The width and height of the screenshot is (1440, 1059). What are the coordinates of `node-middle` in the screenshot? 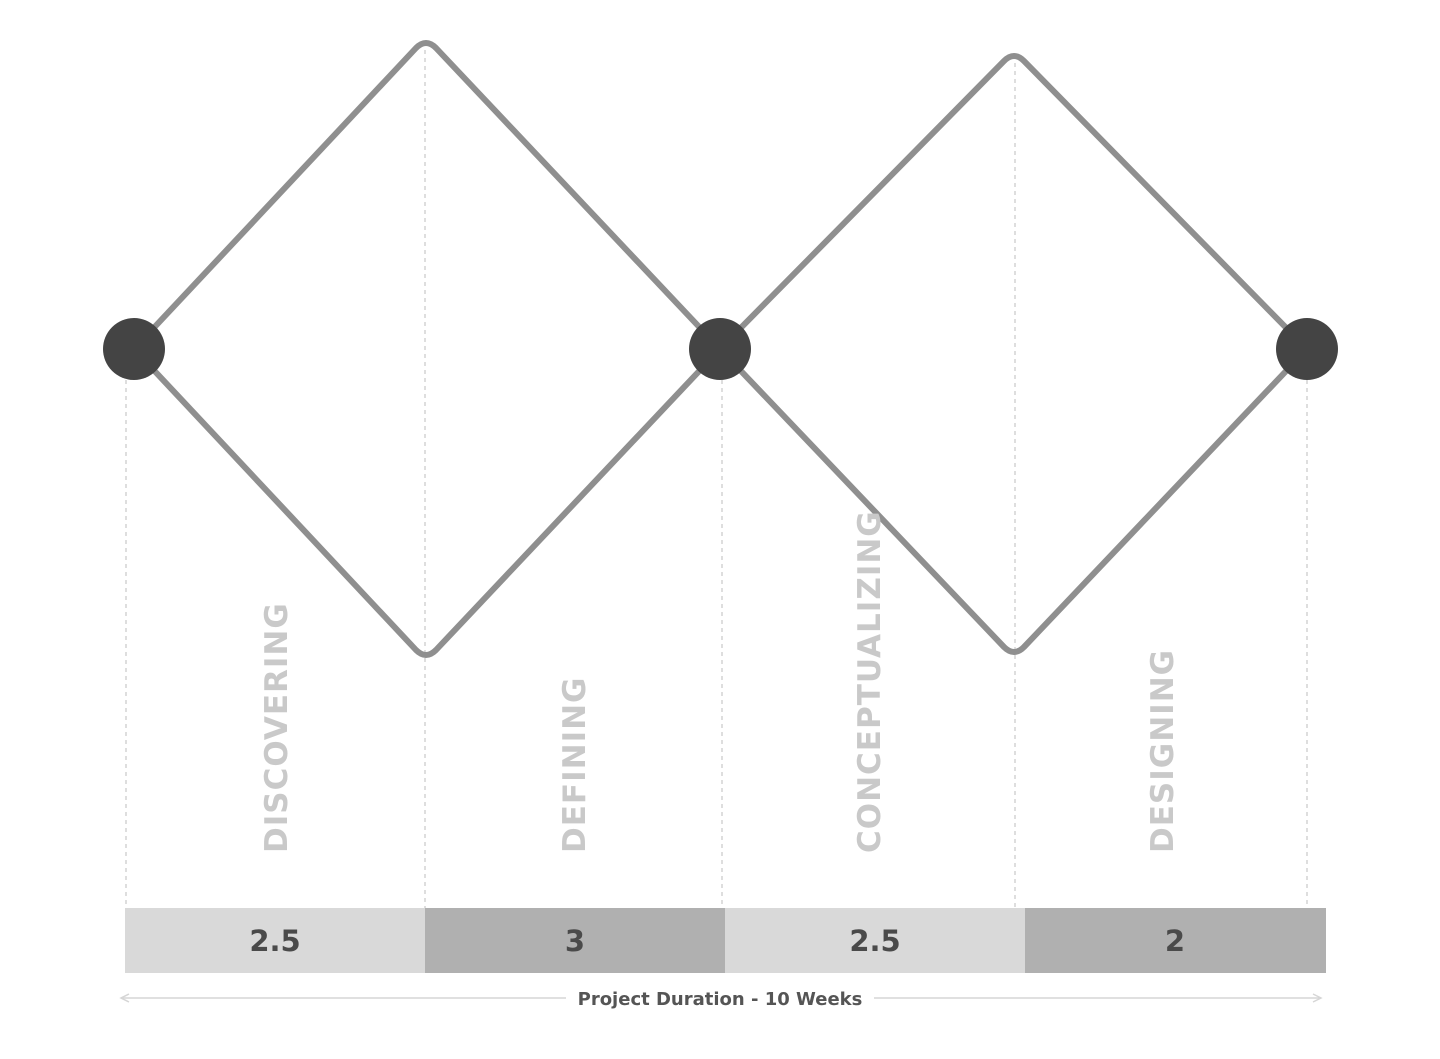 It's located at (720, 349).